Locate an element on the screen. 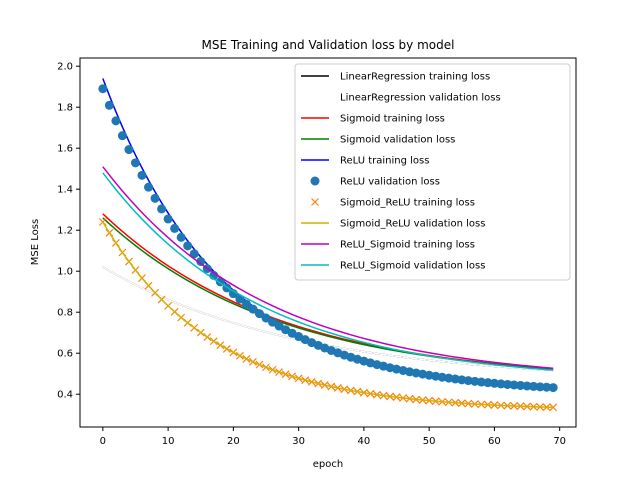 The height and width of the screenshot is (480, 640). legend-label: ReLU validation loss is located at coordinates (390, 182).